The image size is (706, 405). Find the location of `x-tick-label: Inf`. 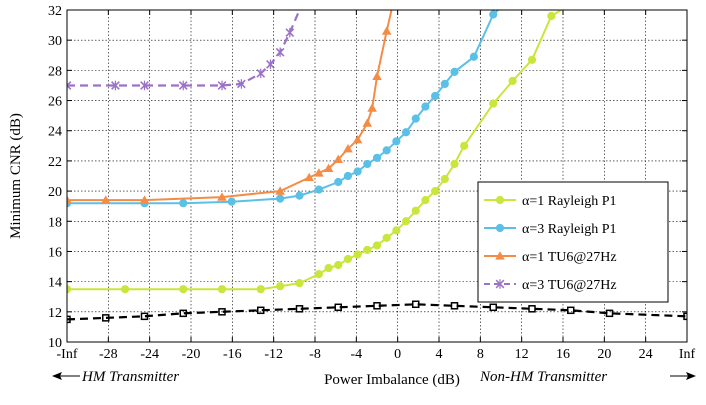

x-tick-label: Inf is located at coordinates (687, 354).